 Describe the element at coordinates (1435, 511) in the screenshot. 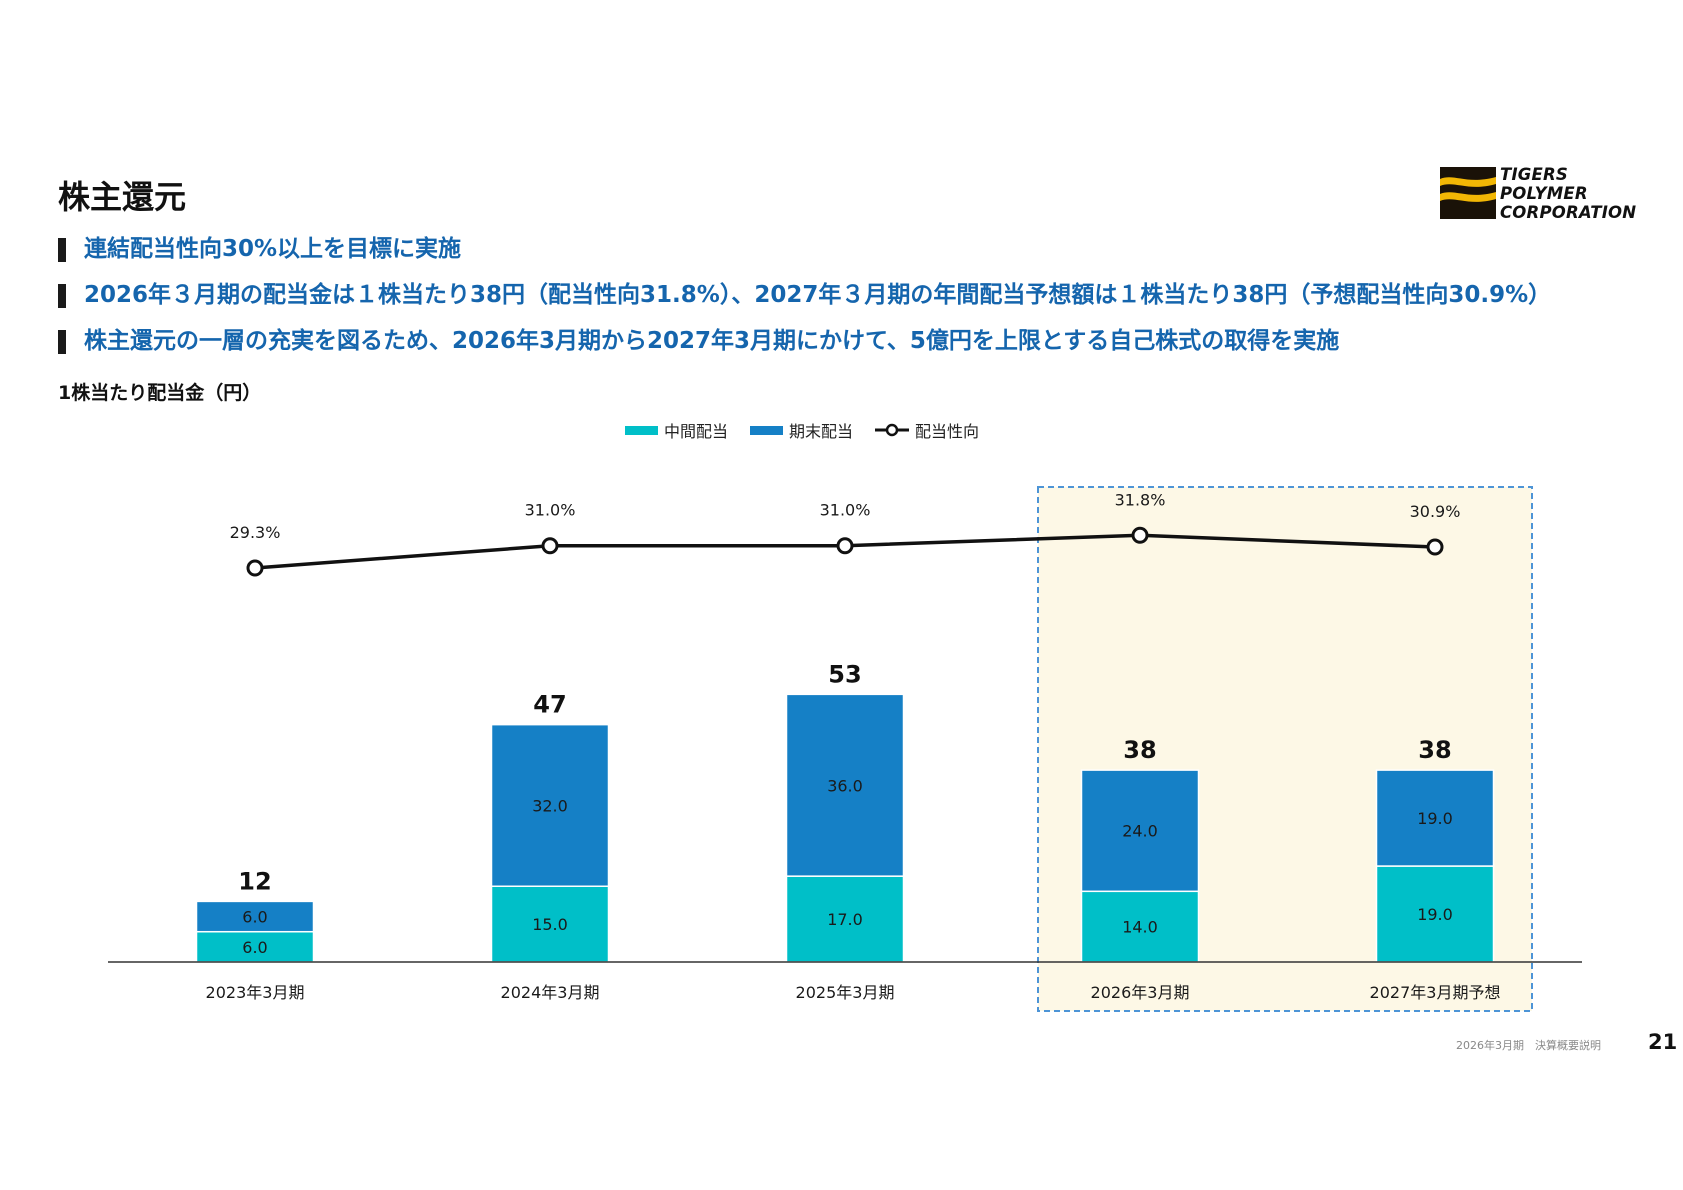

I see `payout-ratio-label: 30.9%` at that location.